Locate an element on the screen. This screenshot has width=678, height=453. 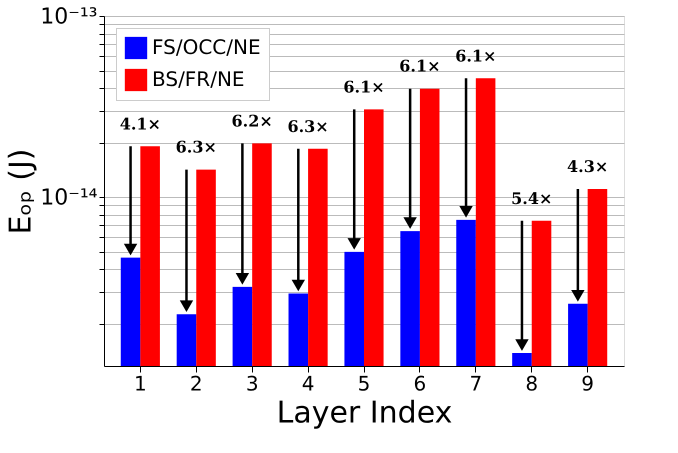
x-tick-label: 3 is located at coordinates (252, 384).